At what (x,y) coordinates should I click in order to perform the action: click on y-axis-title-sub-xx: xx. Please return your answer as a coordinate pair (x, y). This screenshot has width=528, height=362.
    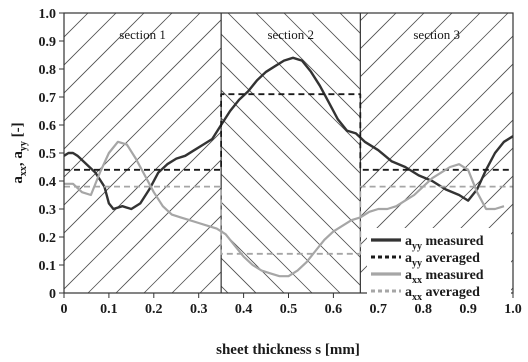
    Looking at the image, I should click on (23, 171).